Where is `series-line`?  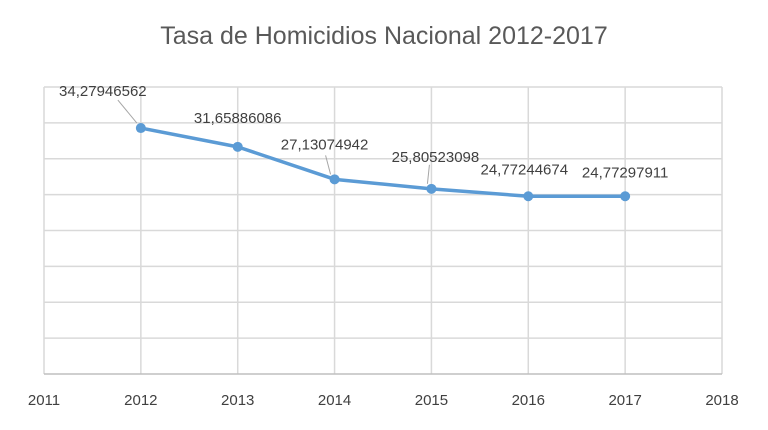
series-line is located at coordinates (383, 162).